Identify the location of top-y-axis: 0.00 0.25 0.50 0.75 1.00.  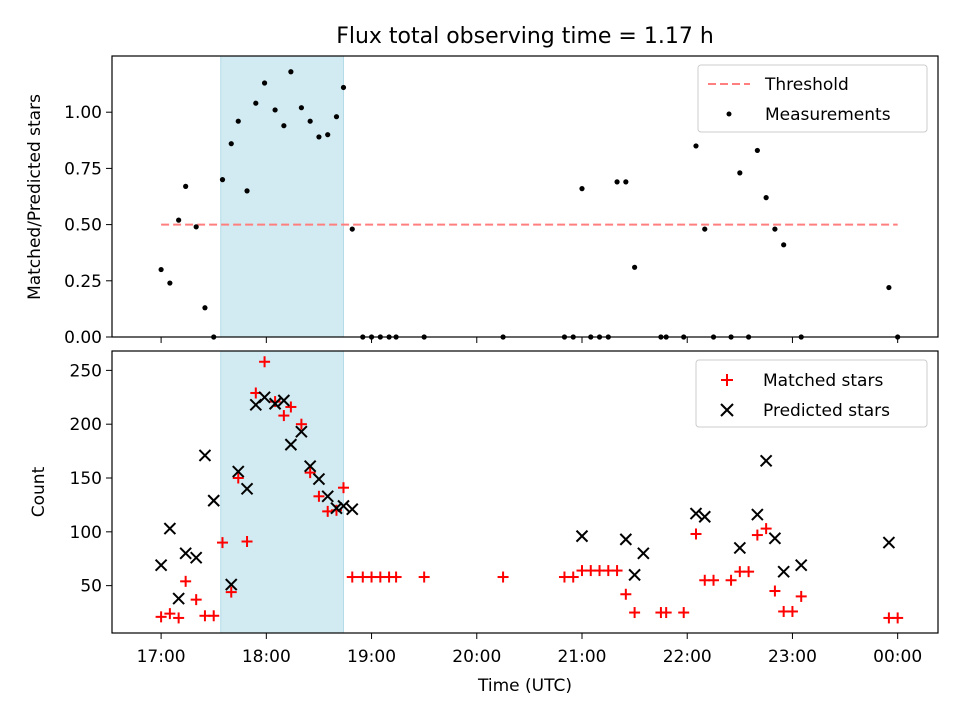
(88, 225).